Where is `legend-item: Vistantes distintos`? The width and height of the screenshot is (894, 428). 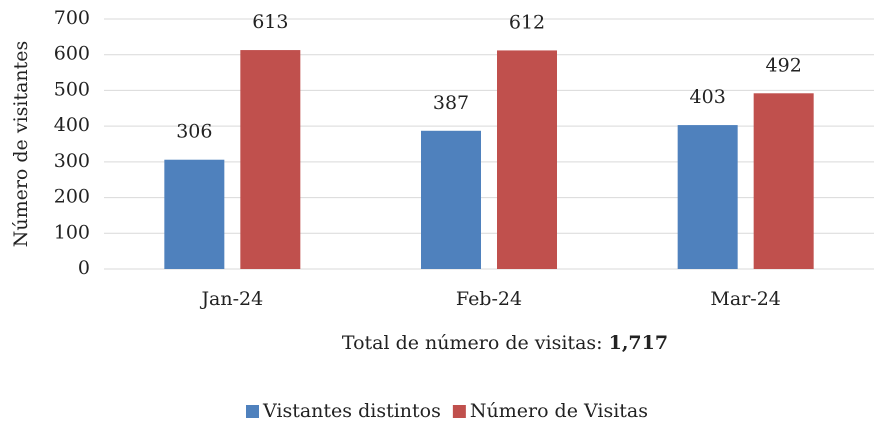 legend-item: Vistantes distintos is located at coordinates (343, 411).